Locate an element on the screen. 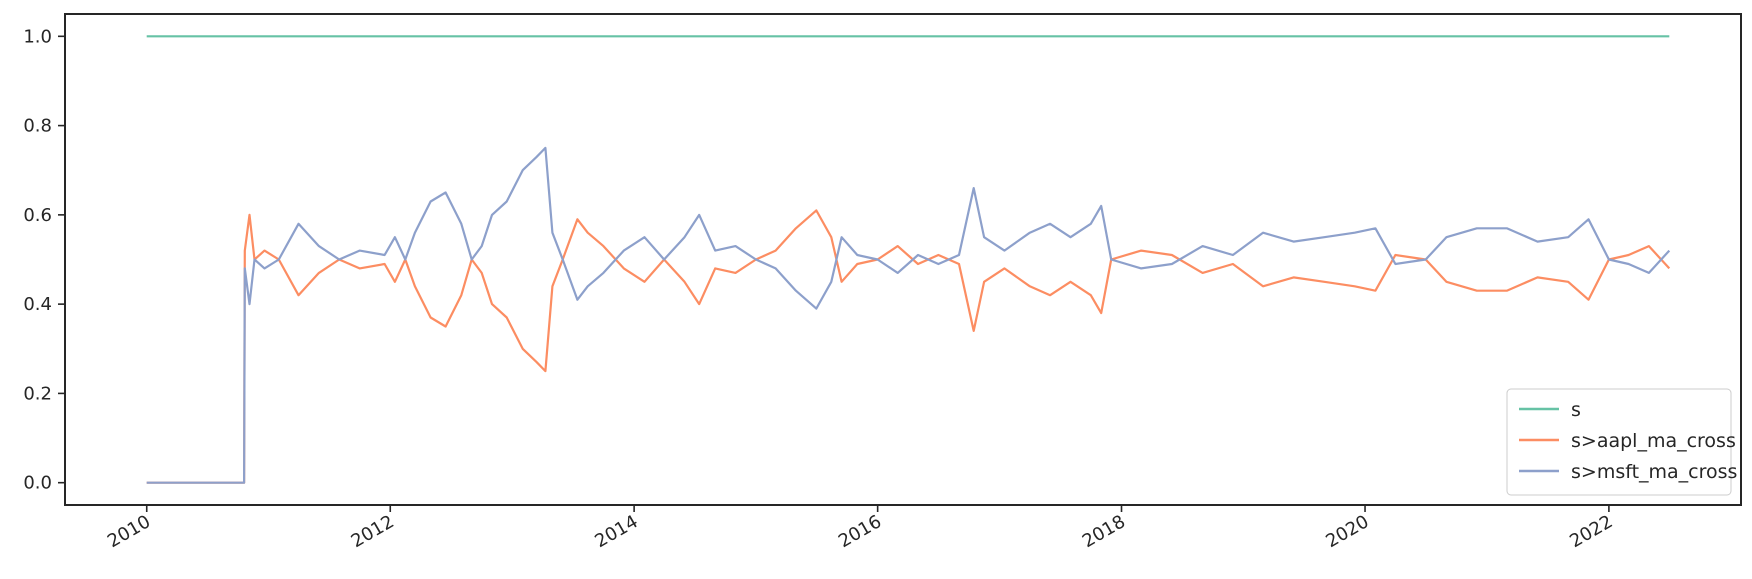 This screenshot has height=579, width=1752. y-tick-label: 0.2 is located at coordinates (37, 393).